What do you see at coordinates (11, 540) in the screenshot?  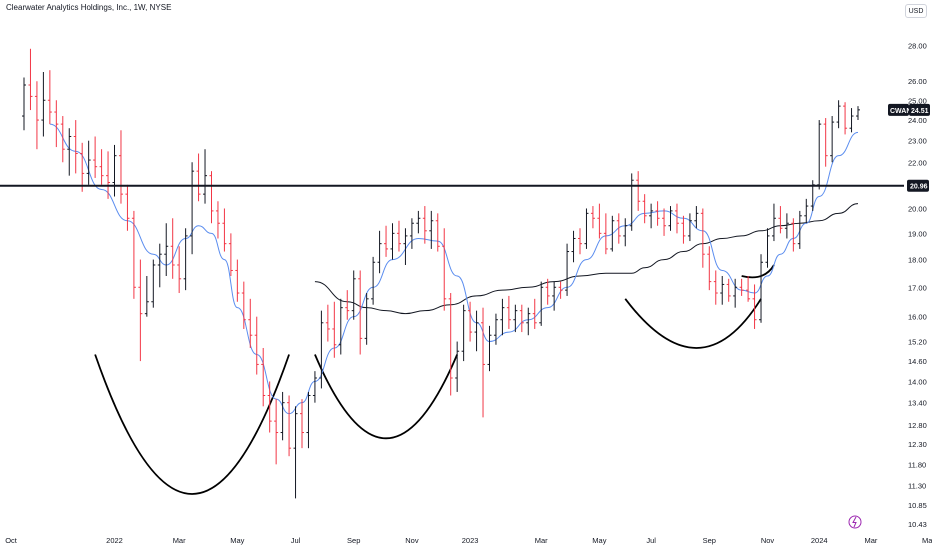 I see `time-tick-label: Oct` at bounding box center [11, 540].